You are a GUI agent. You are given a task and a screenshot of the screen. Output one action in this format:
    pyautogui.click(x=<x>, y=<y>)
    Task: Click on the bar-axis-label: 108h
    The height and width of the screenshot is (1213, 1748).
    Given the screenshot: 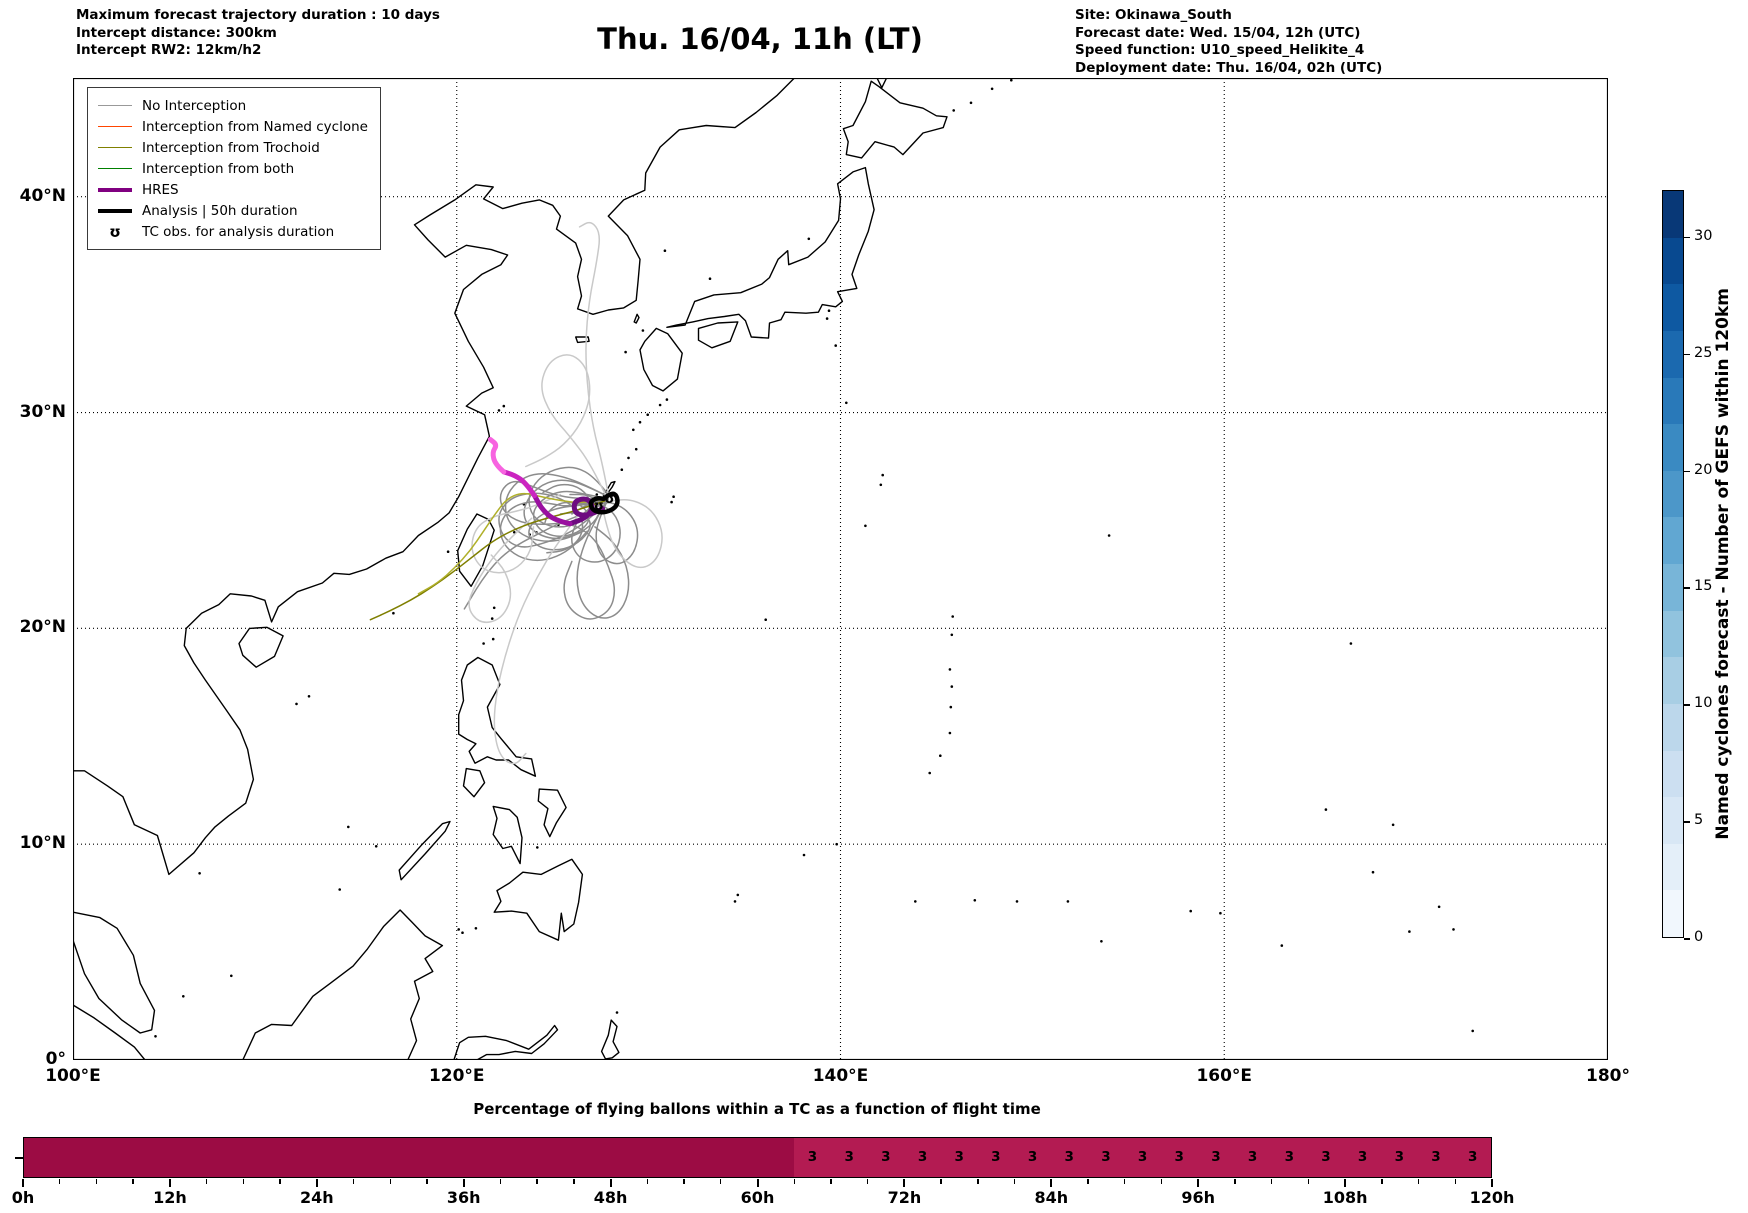 What is the action you would take?
    pyautogui.click(x=1345, y=1197)
    